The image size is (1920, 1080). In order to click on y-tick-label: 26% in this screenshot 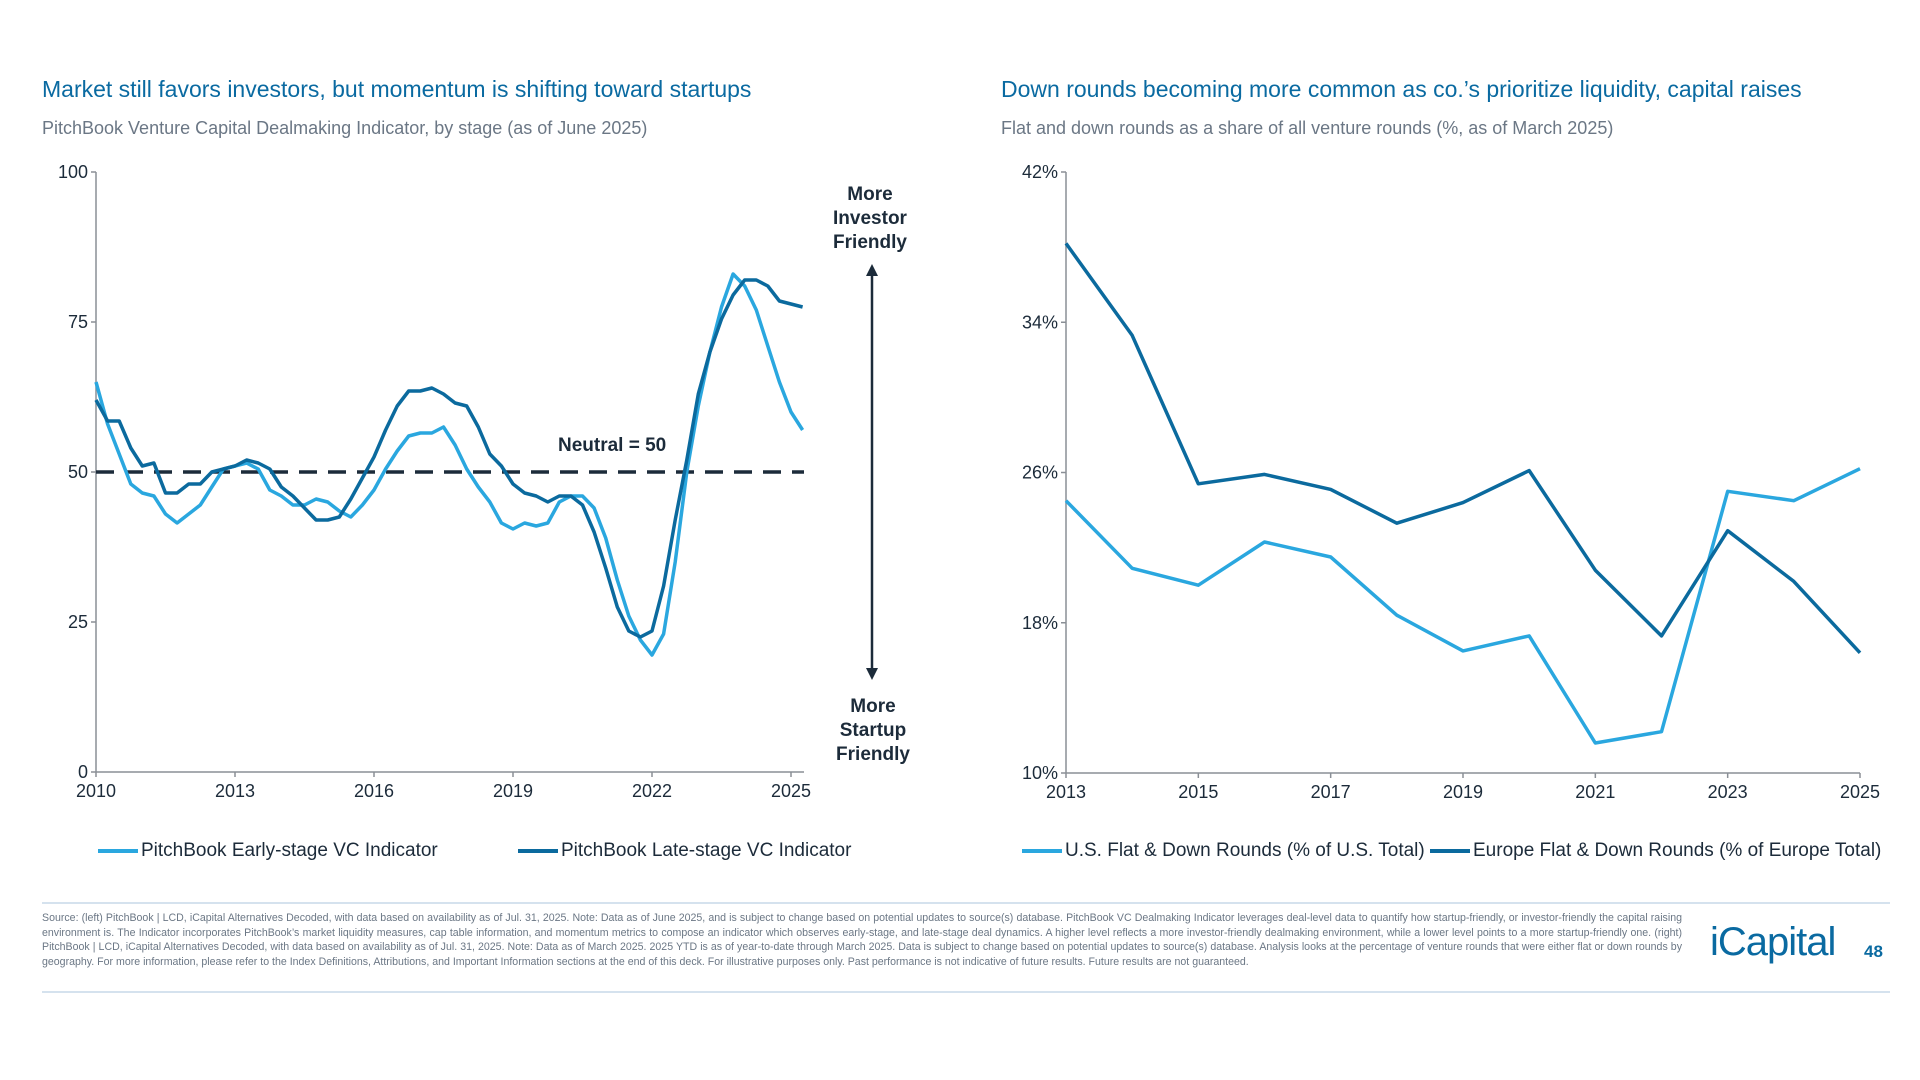, I will do `click(1040, 473)`.